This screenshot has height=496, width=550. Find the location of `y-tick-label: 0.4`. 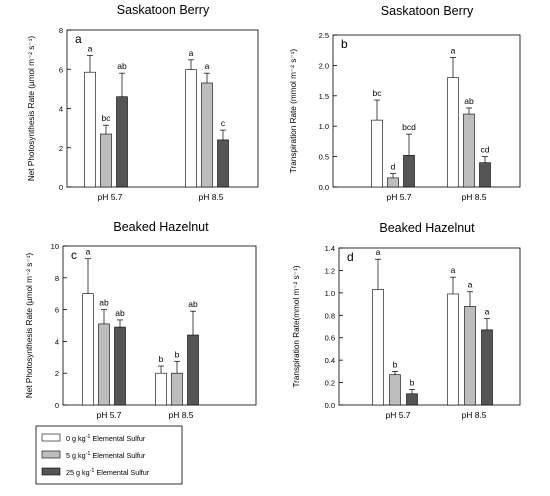

y-tick-label: 0.4 is located at coordinates (330, 360).